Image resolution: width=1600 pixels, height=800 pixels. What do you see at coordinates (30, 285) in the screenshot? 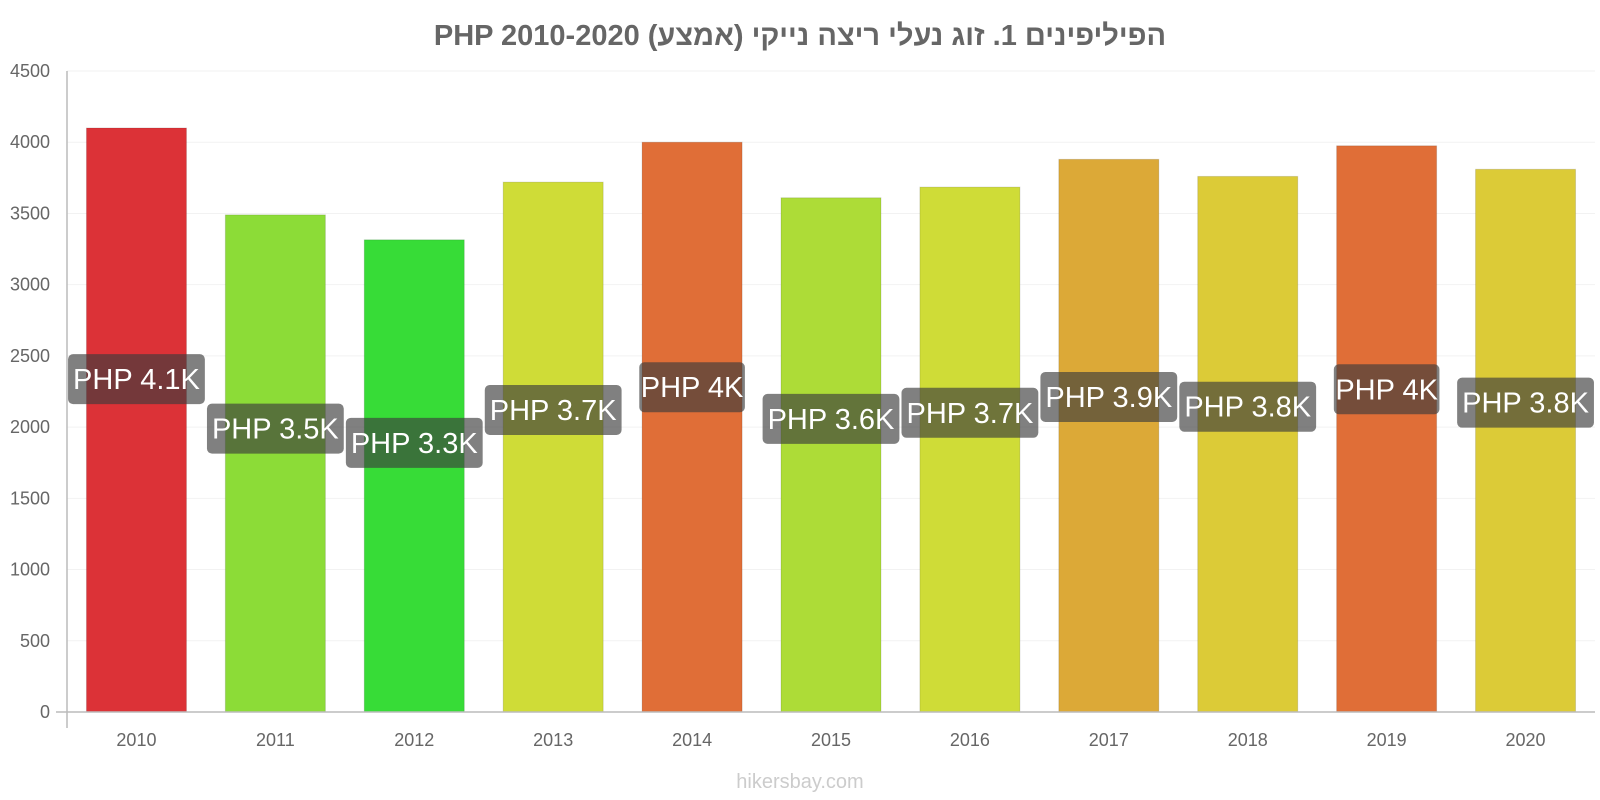
I see `y-tick-label: 3000` at bounding box center [30, 285].